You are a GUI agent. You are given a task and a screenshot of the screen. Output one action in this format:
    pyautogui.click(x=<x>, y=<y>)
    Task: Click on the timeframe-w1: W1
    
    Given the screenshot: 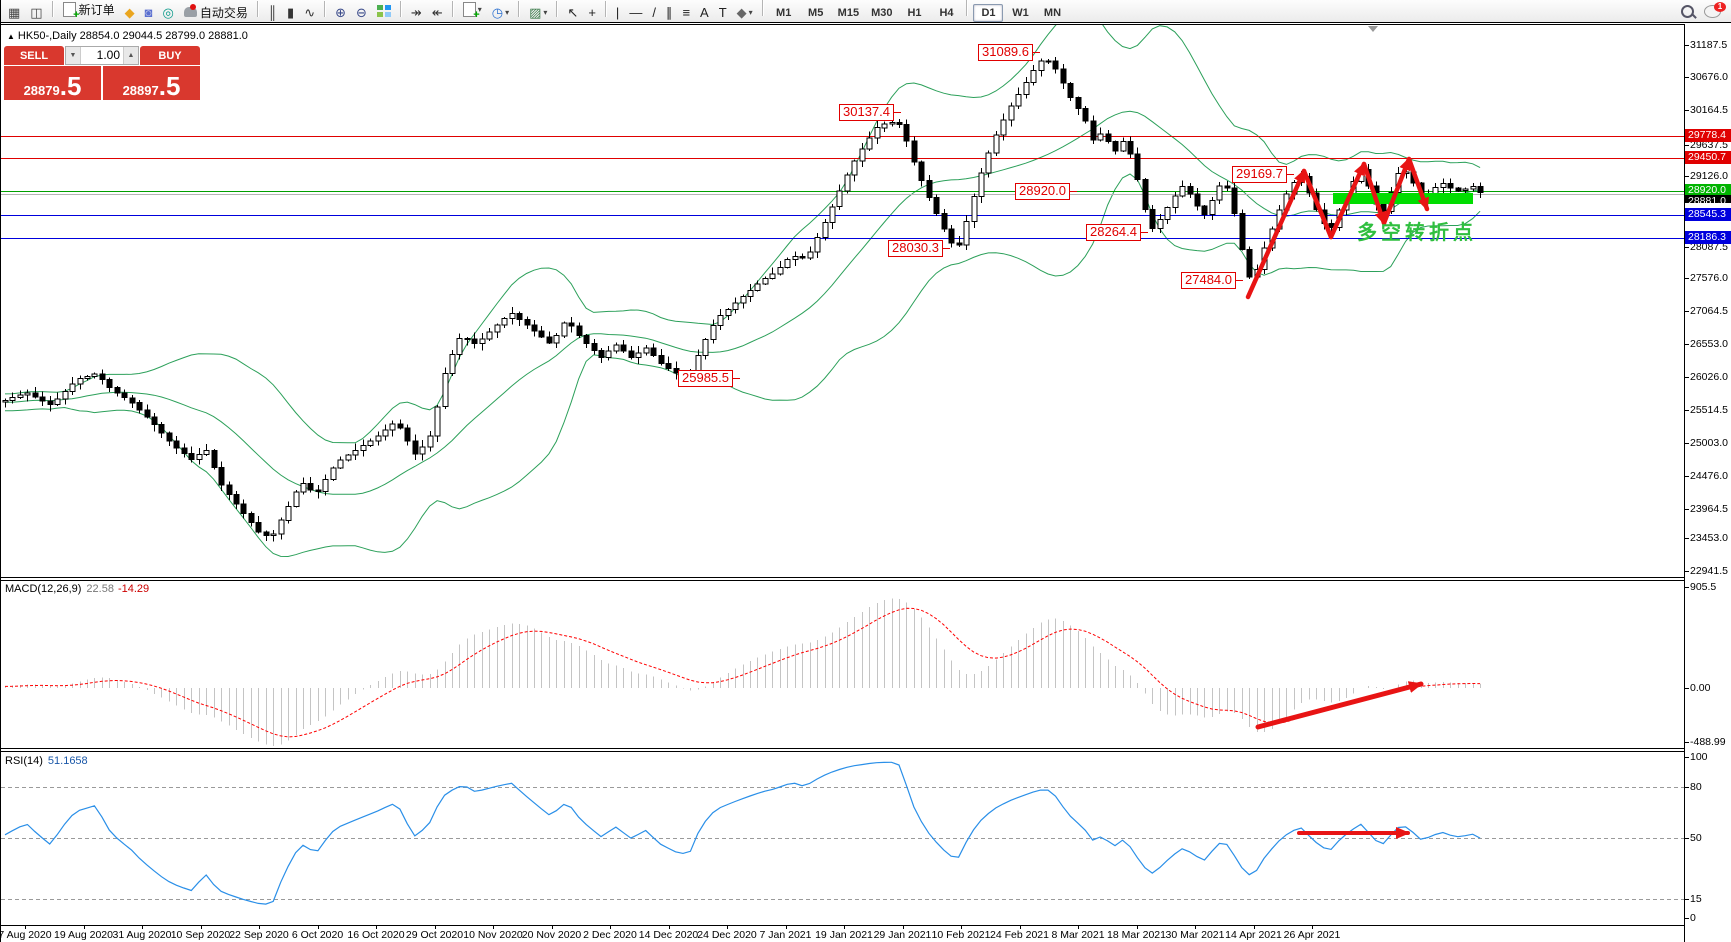 What is the action you would take?
    pyautogui.click(x=1020, y=13)
    